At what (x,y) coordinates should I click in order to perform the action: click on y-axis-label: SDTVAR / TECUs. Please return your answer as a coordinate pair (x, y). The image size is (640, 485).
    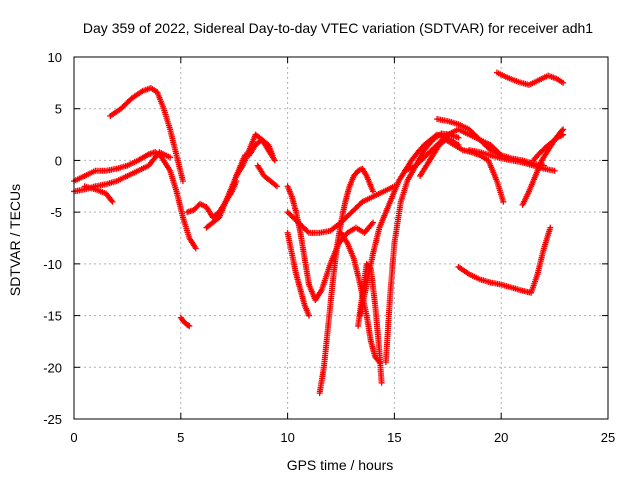
    Looking at the image, I should click on (15, 240).